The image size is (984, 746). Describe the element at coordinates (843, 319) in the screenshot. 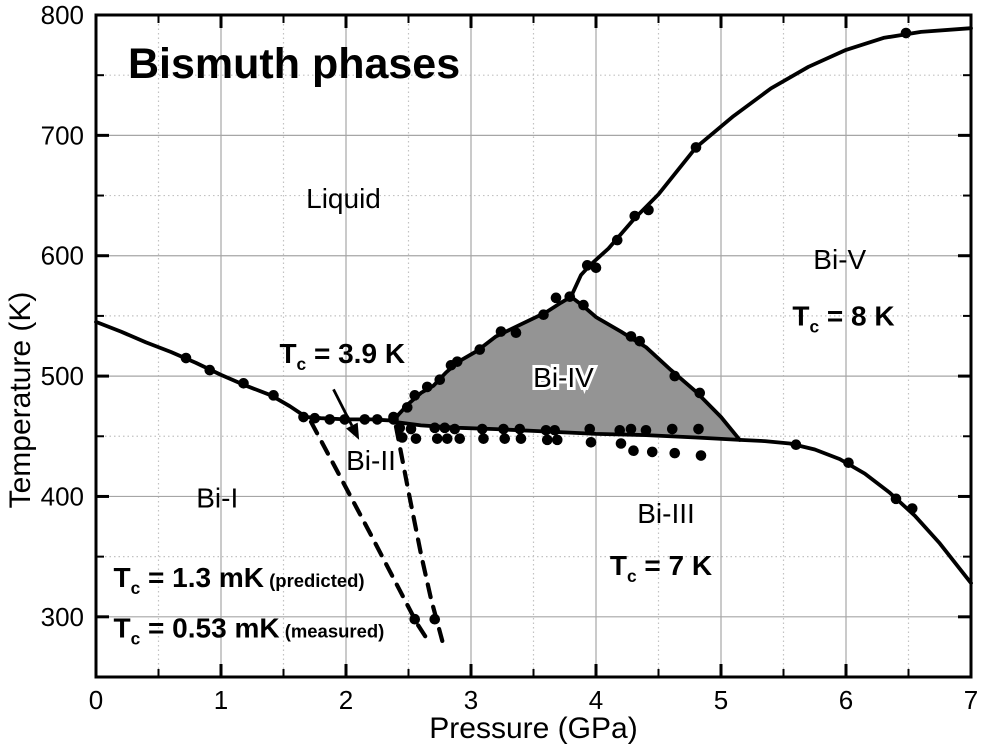

I see `tc-bi5: Tc = 8 K` at that location.